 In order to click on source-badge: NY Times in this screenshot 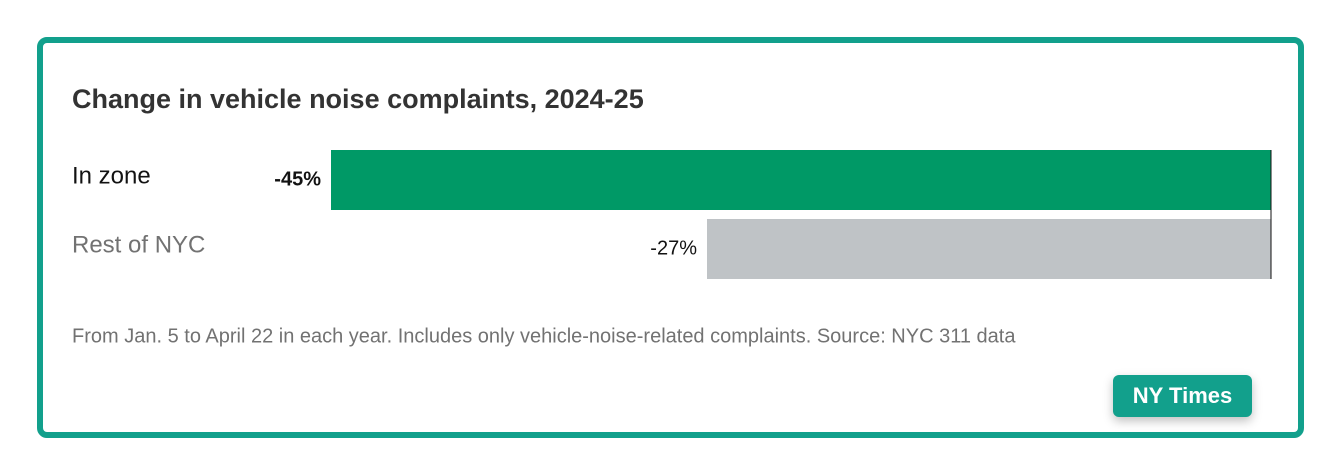, I will do `click(1182, 396)`.